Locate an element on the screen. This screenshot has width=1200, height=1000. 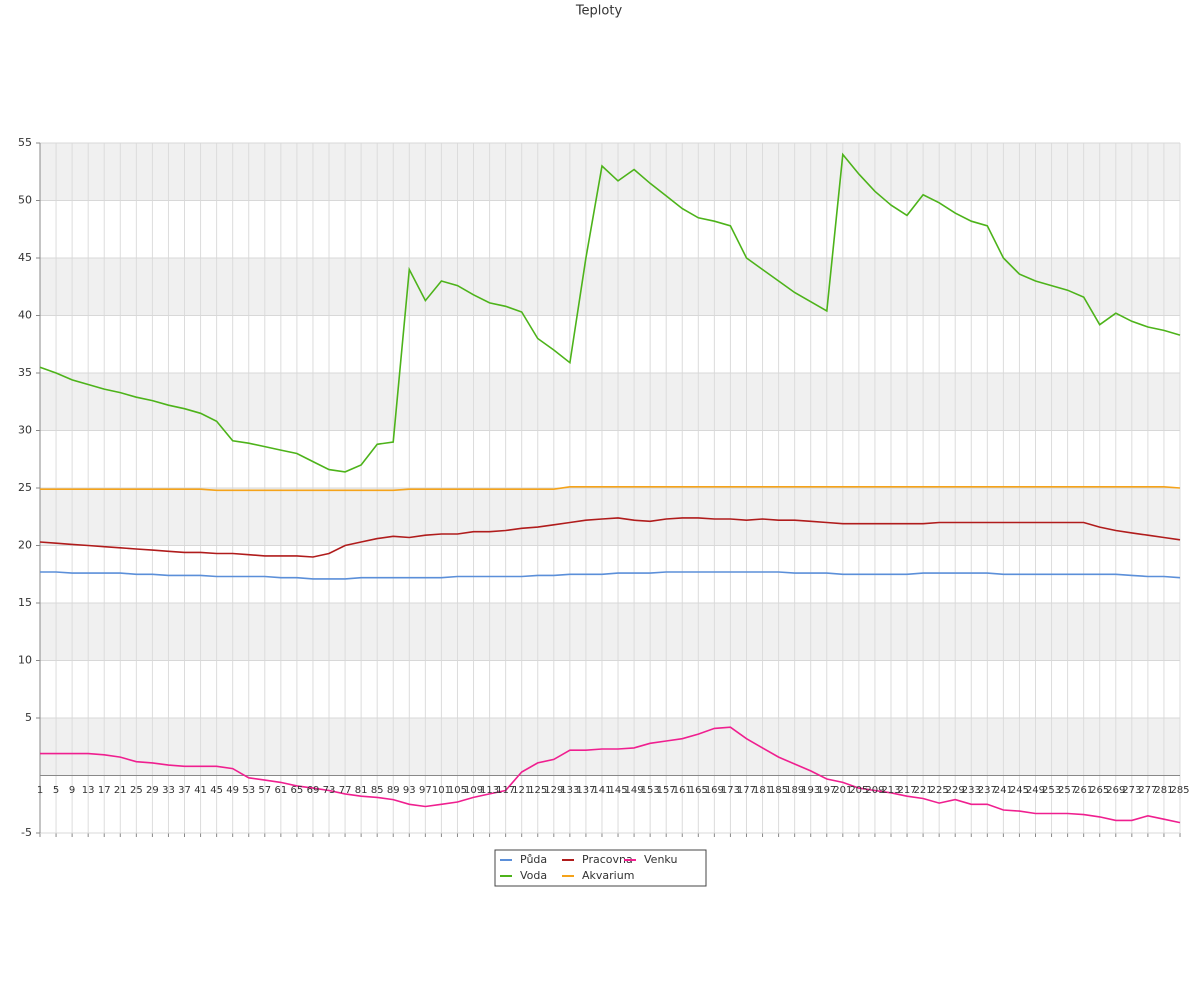
x-tick-label: 197 is located at coordinates (826, 790).